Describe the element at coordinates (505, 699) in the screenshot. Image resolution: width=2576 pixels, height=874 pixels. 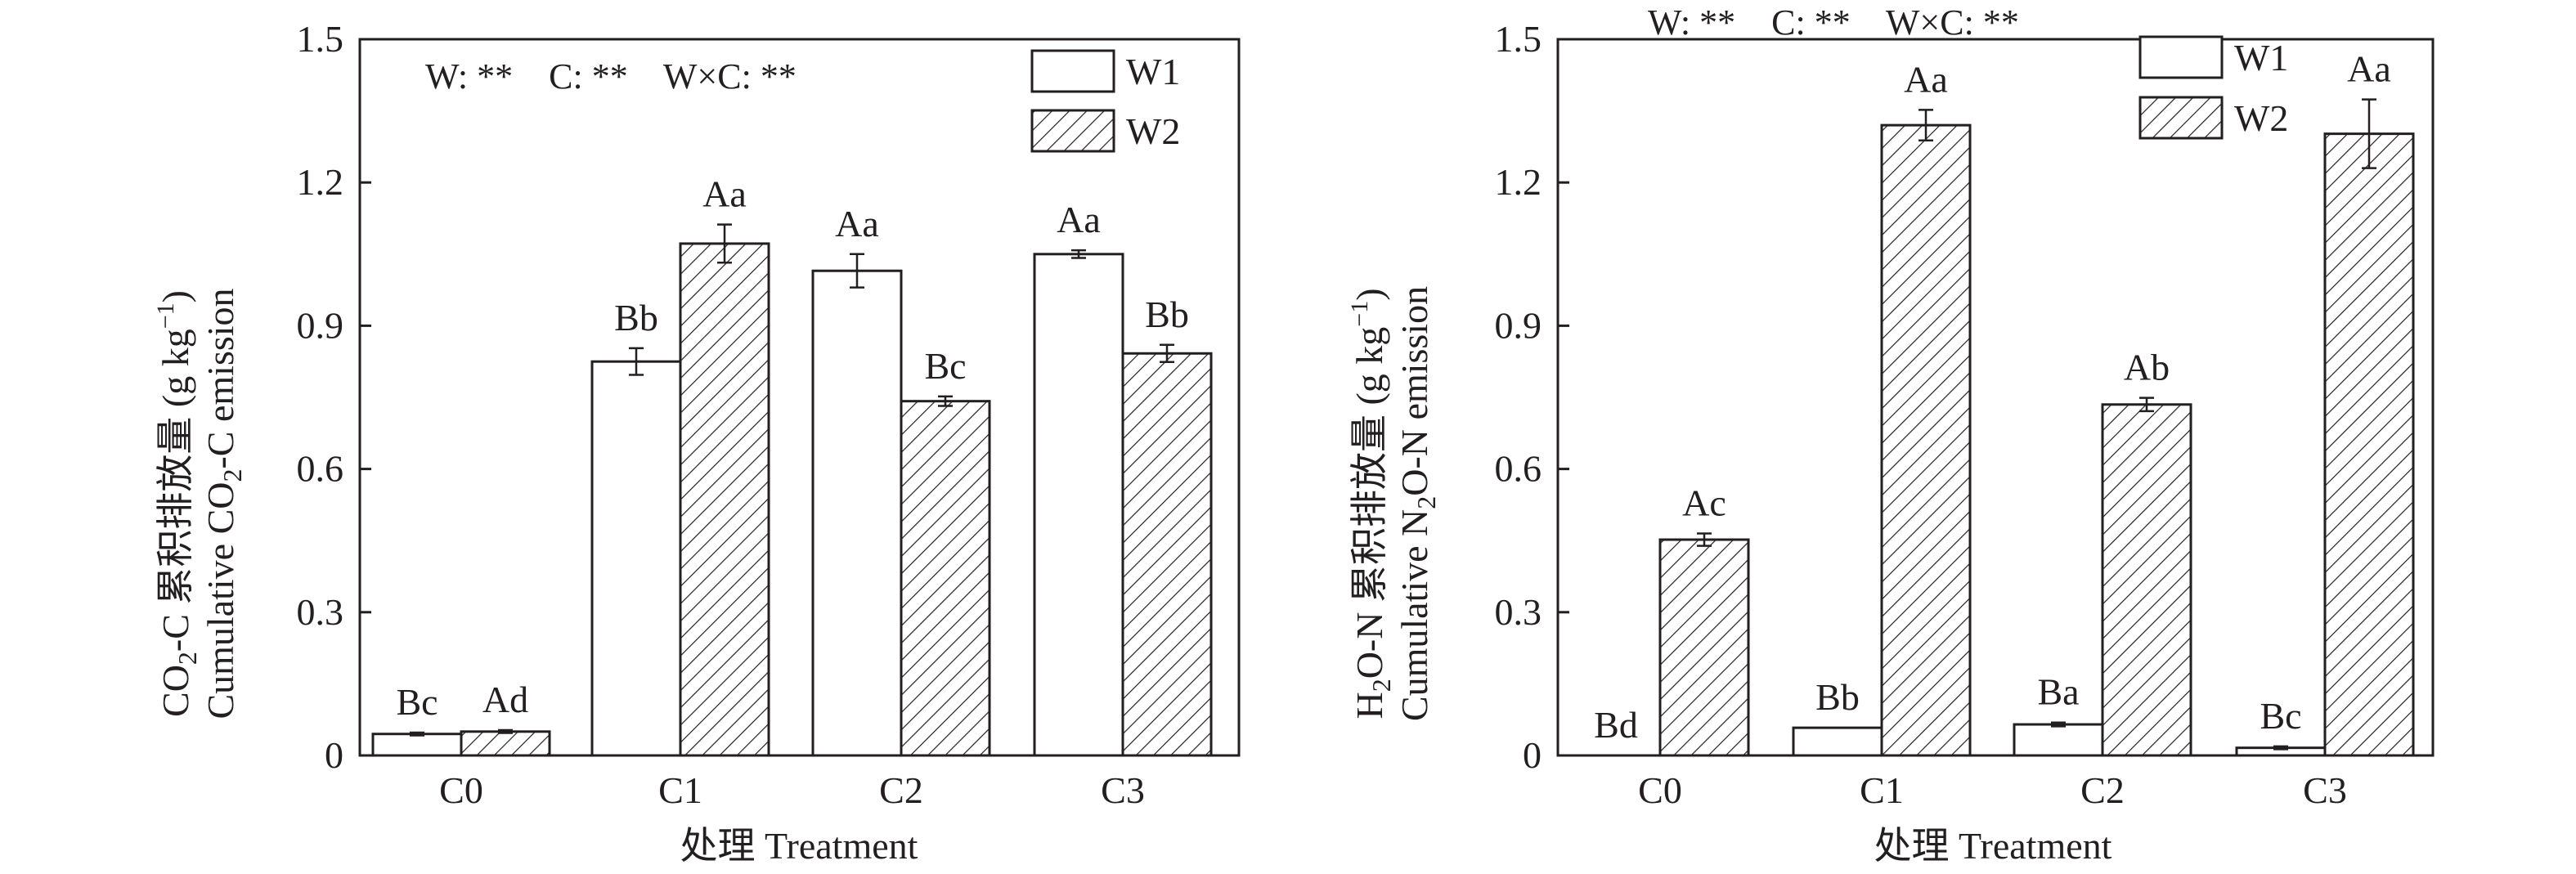
I see `significance-letter: Ad` at that location.